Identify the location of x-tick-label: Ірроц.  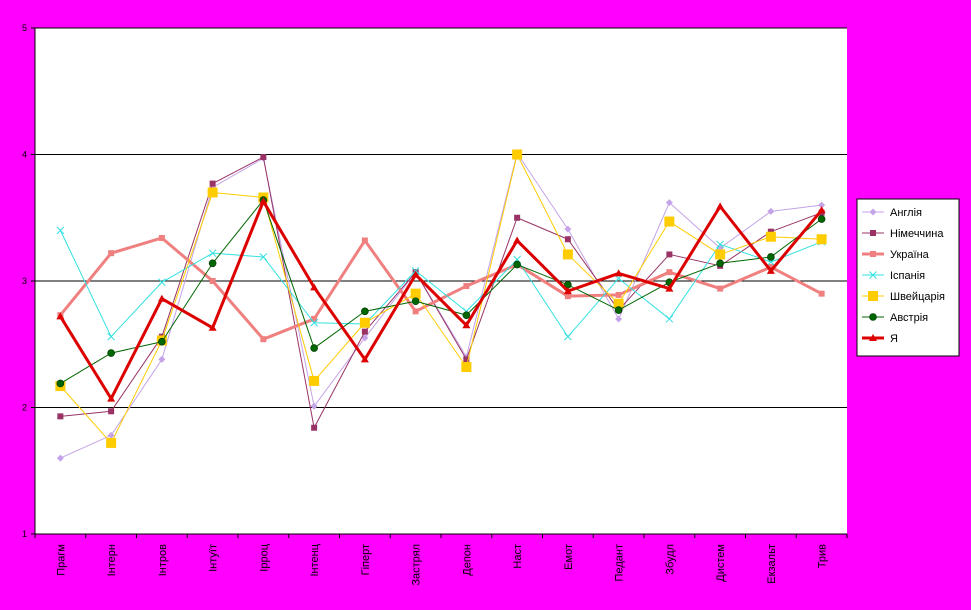
(264, 557).